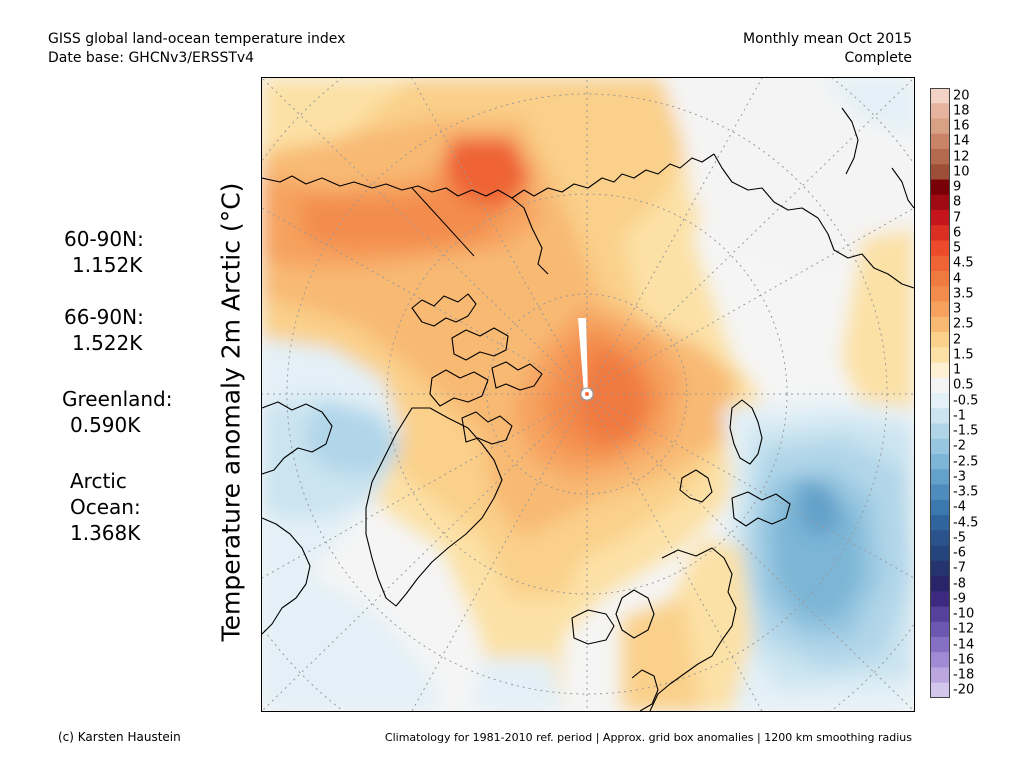 The height and width of the screenshot is (768, 1024). I want to click on stat-greenland: Greenland: 0.590K, so click(117, 412).